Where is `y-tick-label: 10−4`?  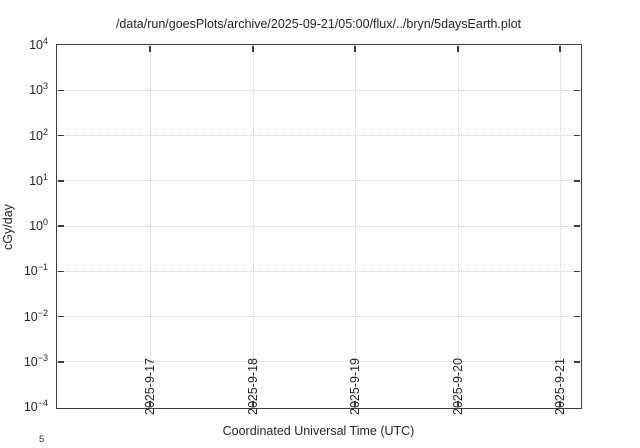 y-tick-label: 10−4 is located at coordinates (26, 407).